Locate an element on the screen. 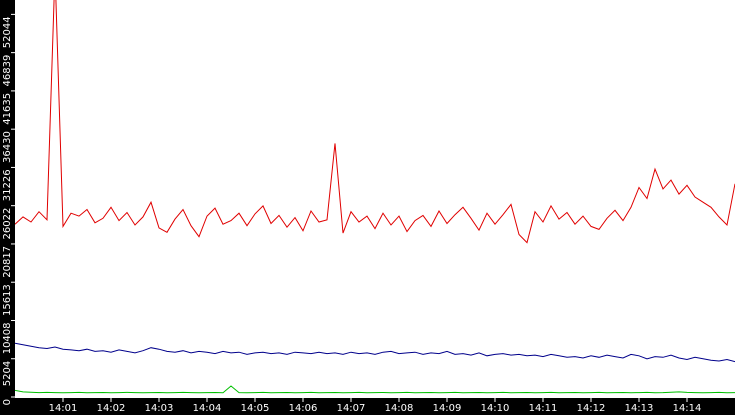  y-tick-label: 41635 is located at coordinates (7, 109).